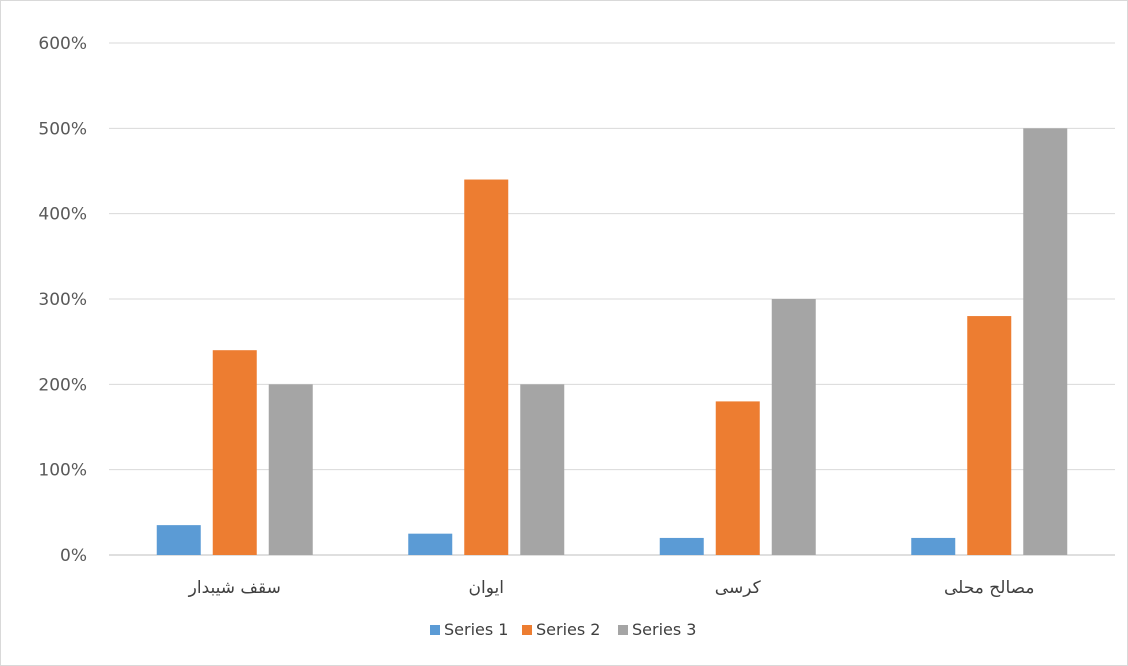 This screenshot has width=1128, height=666. I want to click on legend-label: Series 1, so click(476, 629).